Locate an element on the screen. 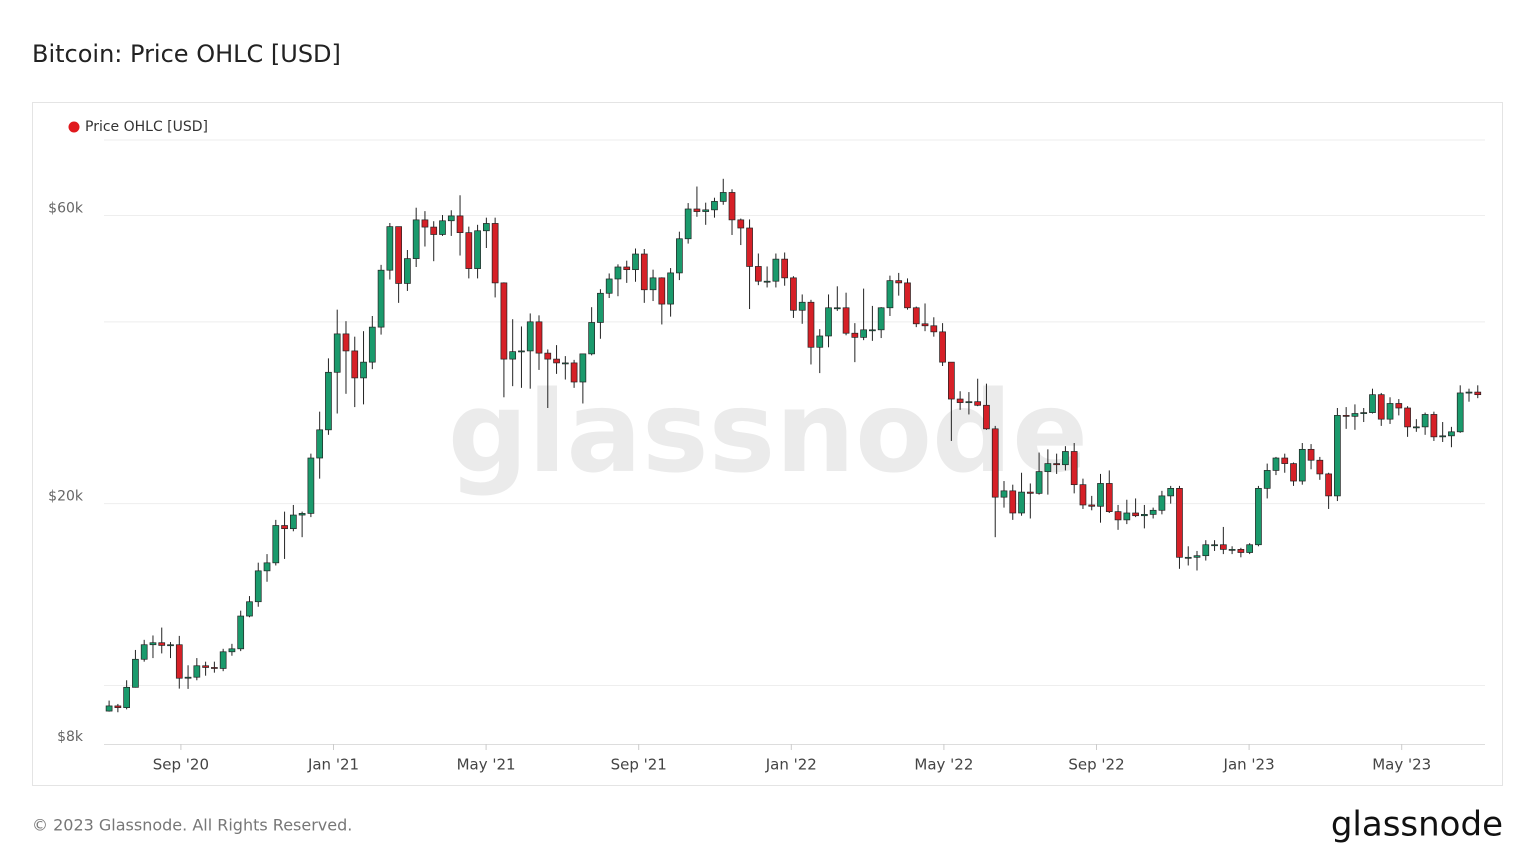 The height and width of the screenshot is (864, 1536). y-tick-label: $20k is located at coordinates (66, 497).